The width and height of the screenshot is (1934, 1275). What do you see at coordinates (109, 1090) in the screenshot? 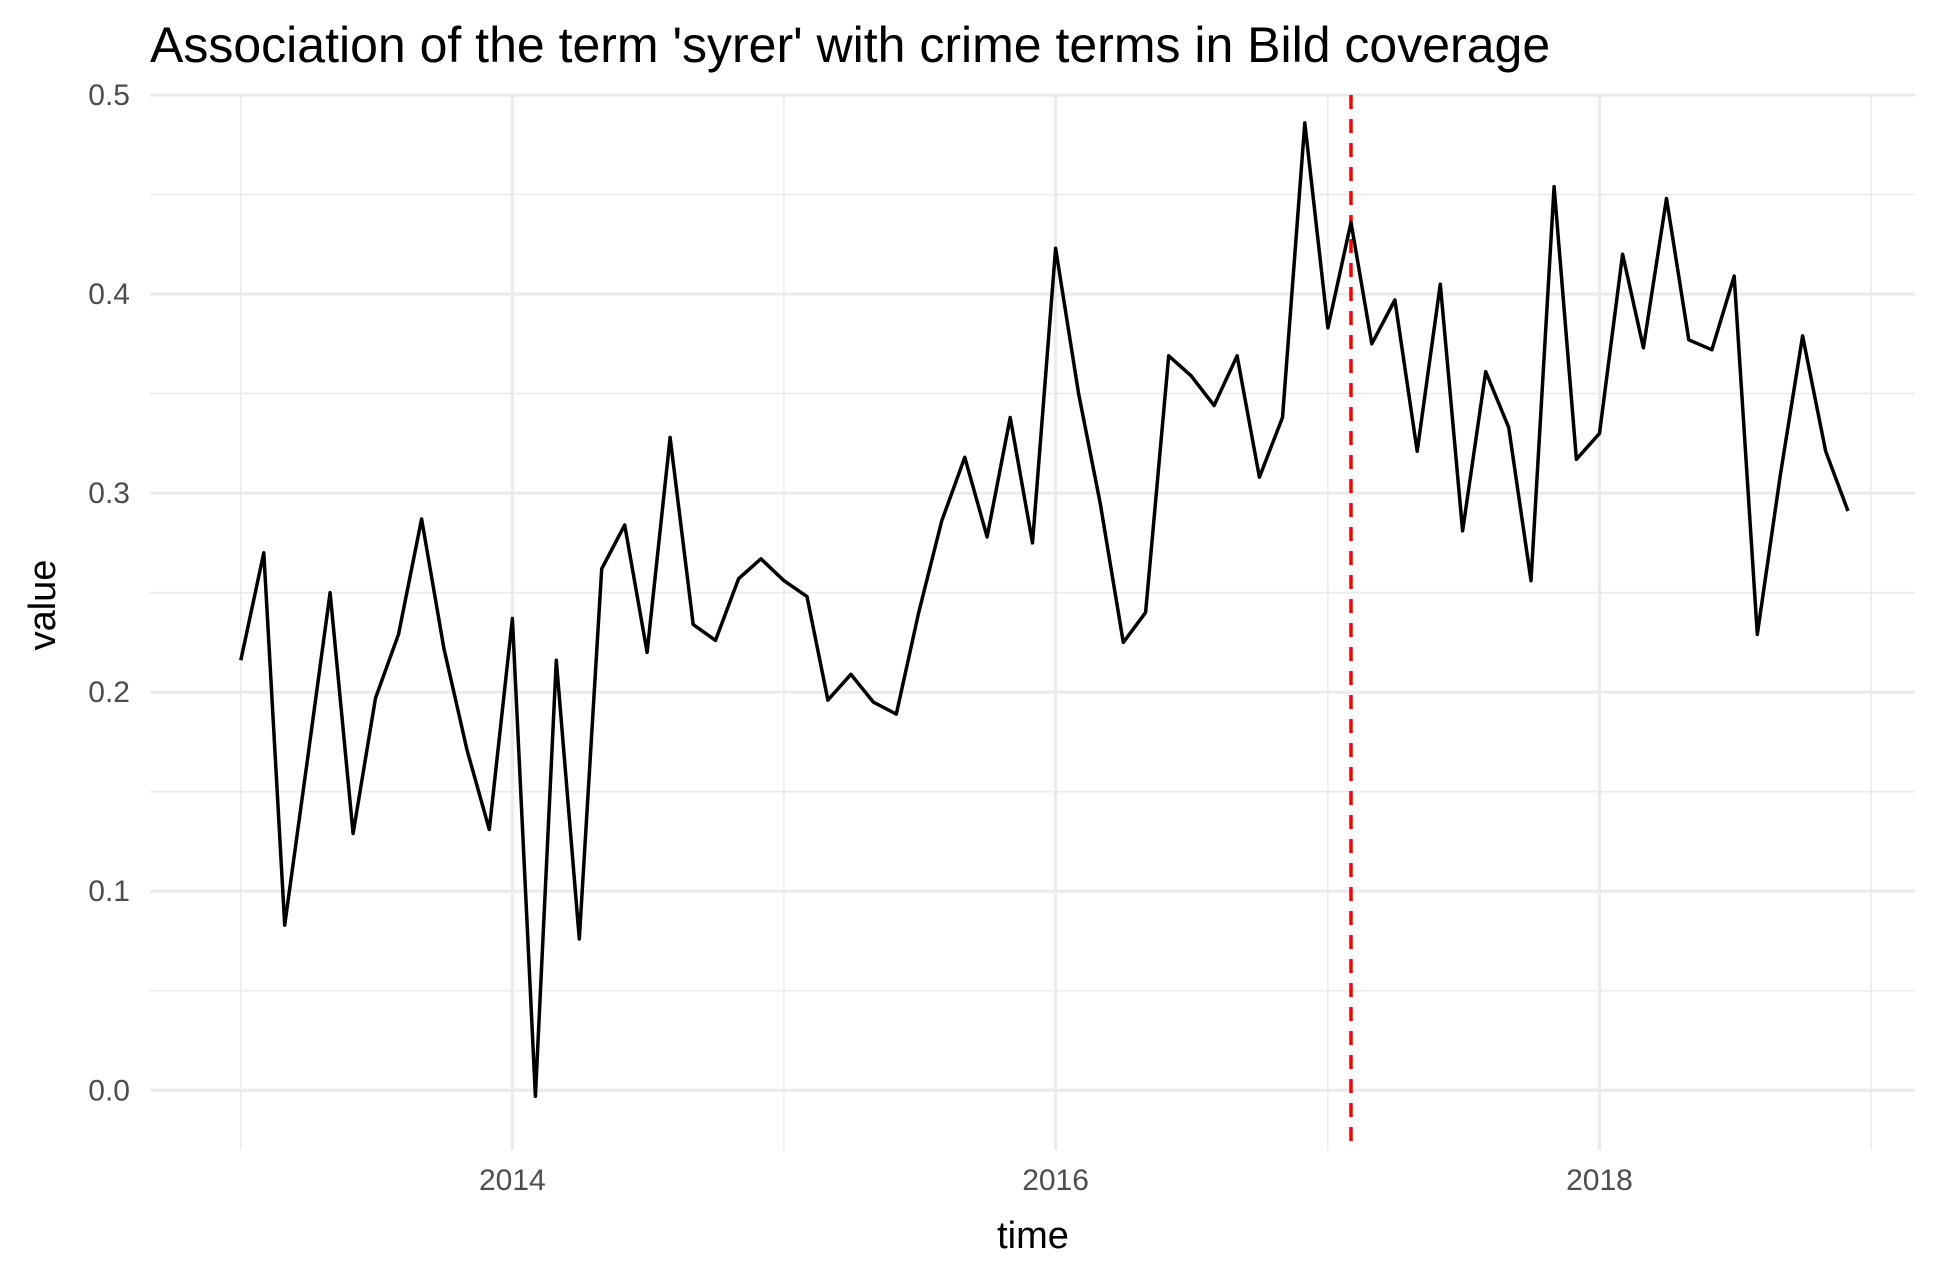
I see `y-tick-label: 0.0` at bounding box center [109, 1090].